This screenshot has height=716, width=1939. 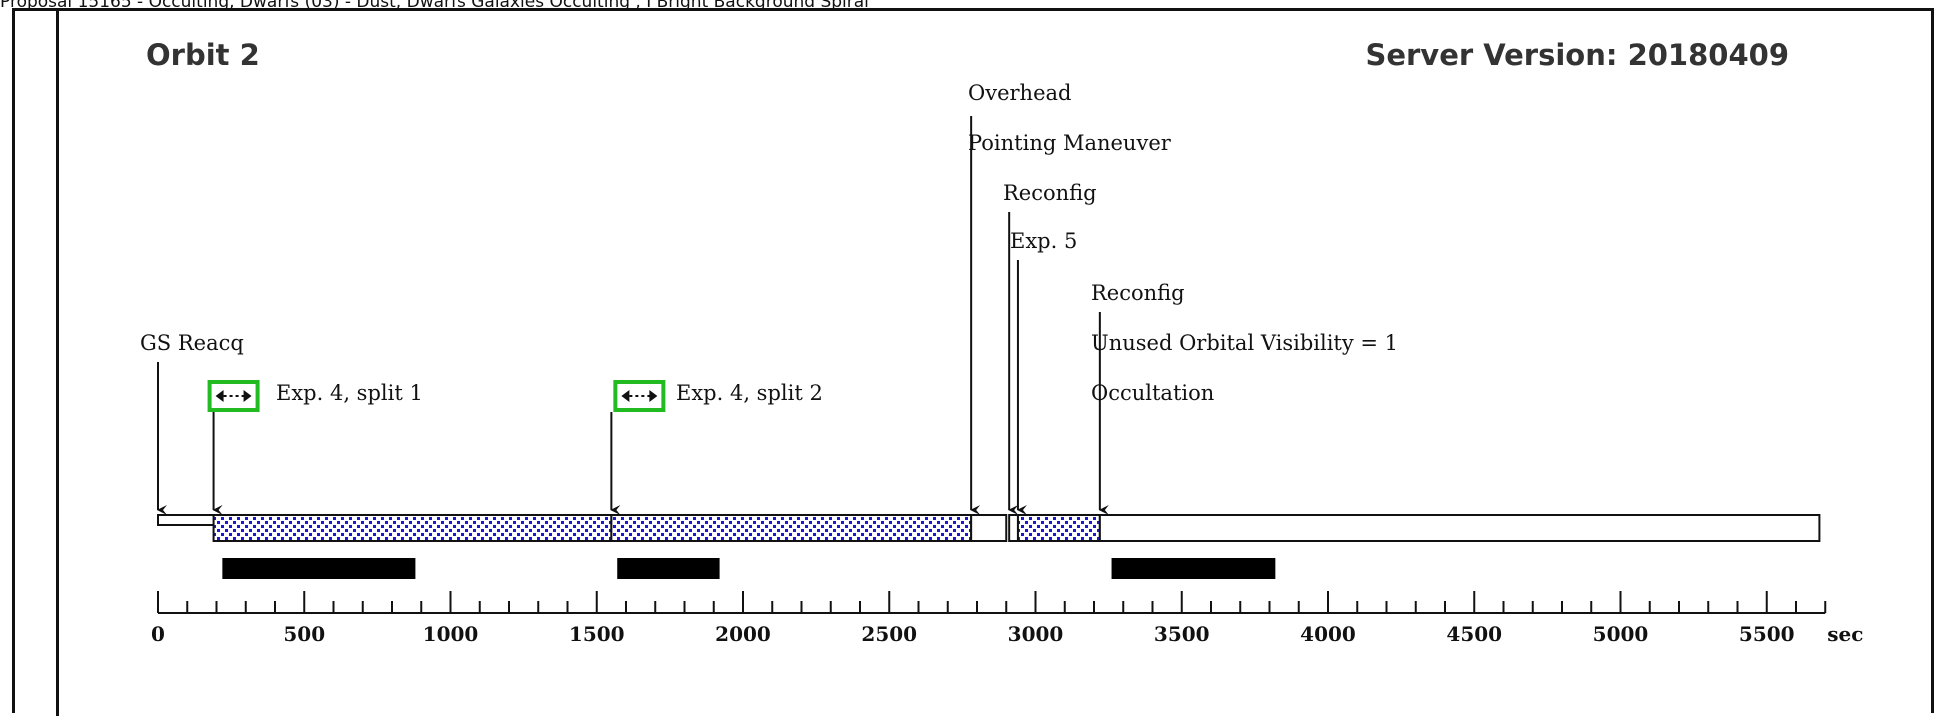 What do you see at coordinates (1182, 634) in the screenshot?
I see `tick-label-3500: 3500` at bounding box center [1182, 634].